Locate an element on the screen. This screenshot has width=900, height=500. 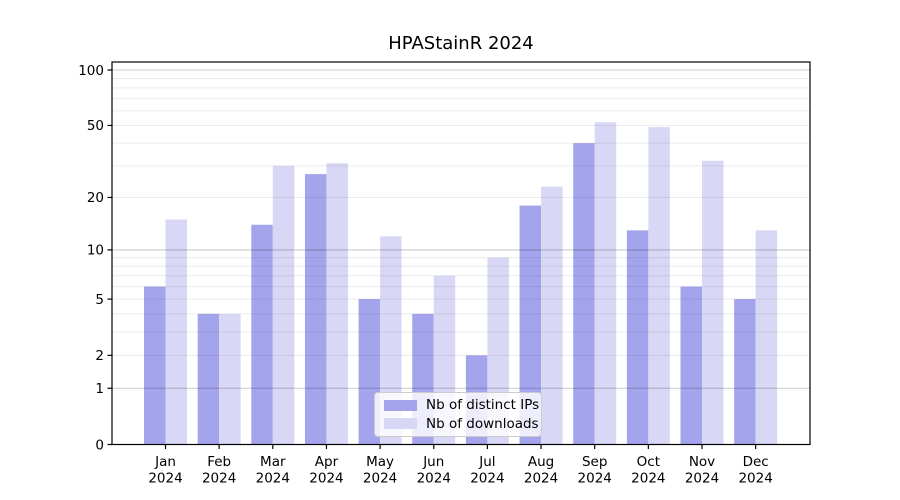
legend-item-downloads: Nb of downloads is located at coordinates (462, 424).